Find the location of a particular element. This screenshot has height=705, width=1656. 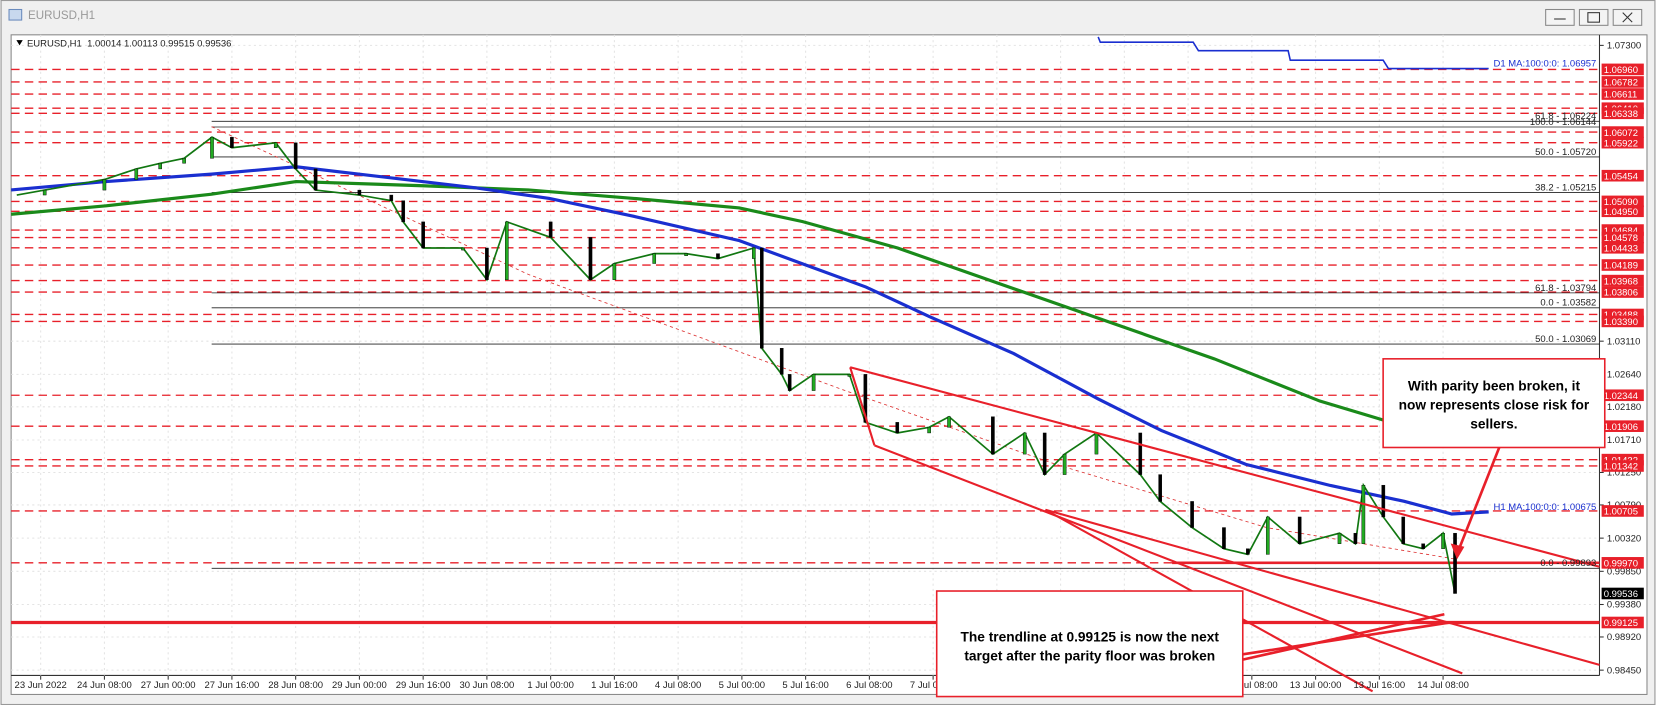

annotation-text: The trendline at 0.99125 is now the next is located at coordinates (1090, 637).